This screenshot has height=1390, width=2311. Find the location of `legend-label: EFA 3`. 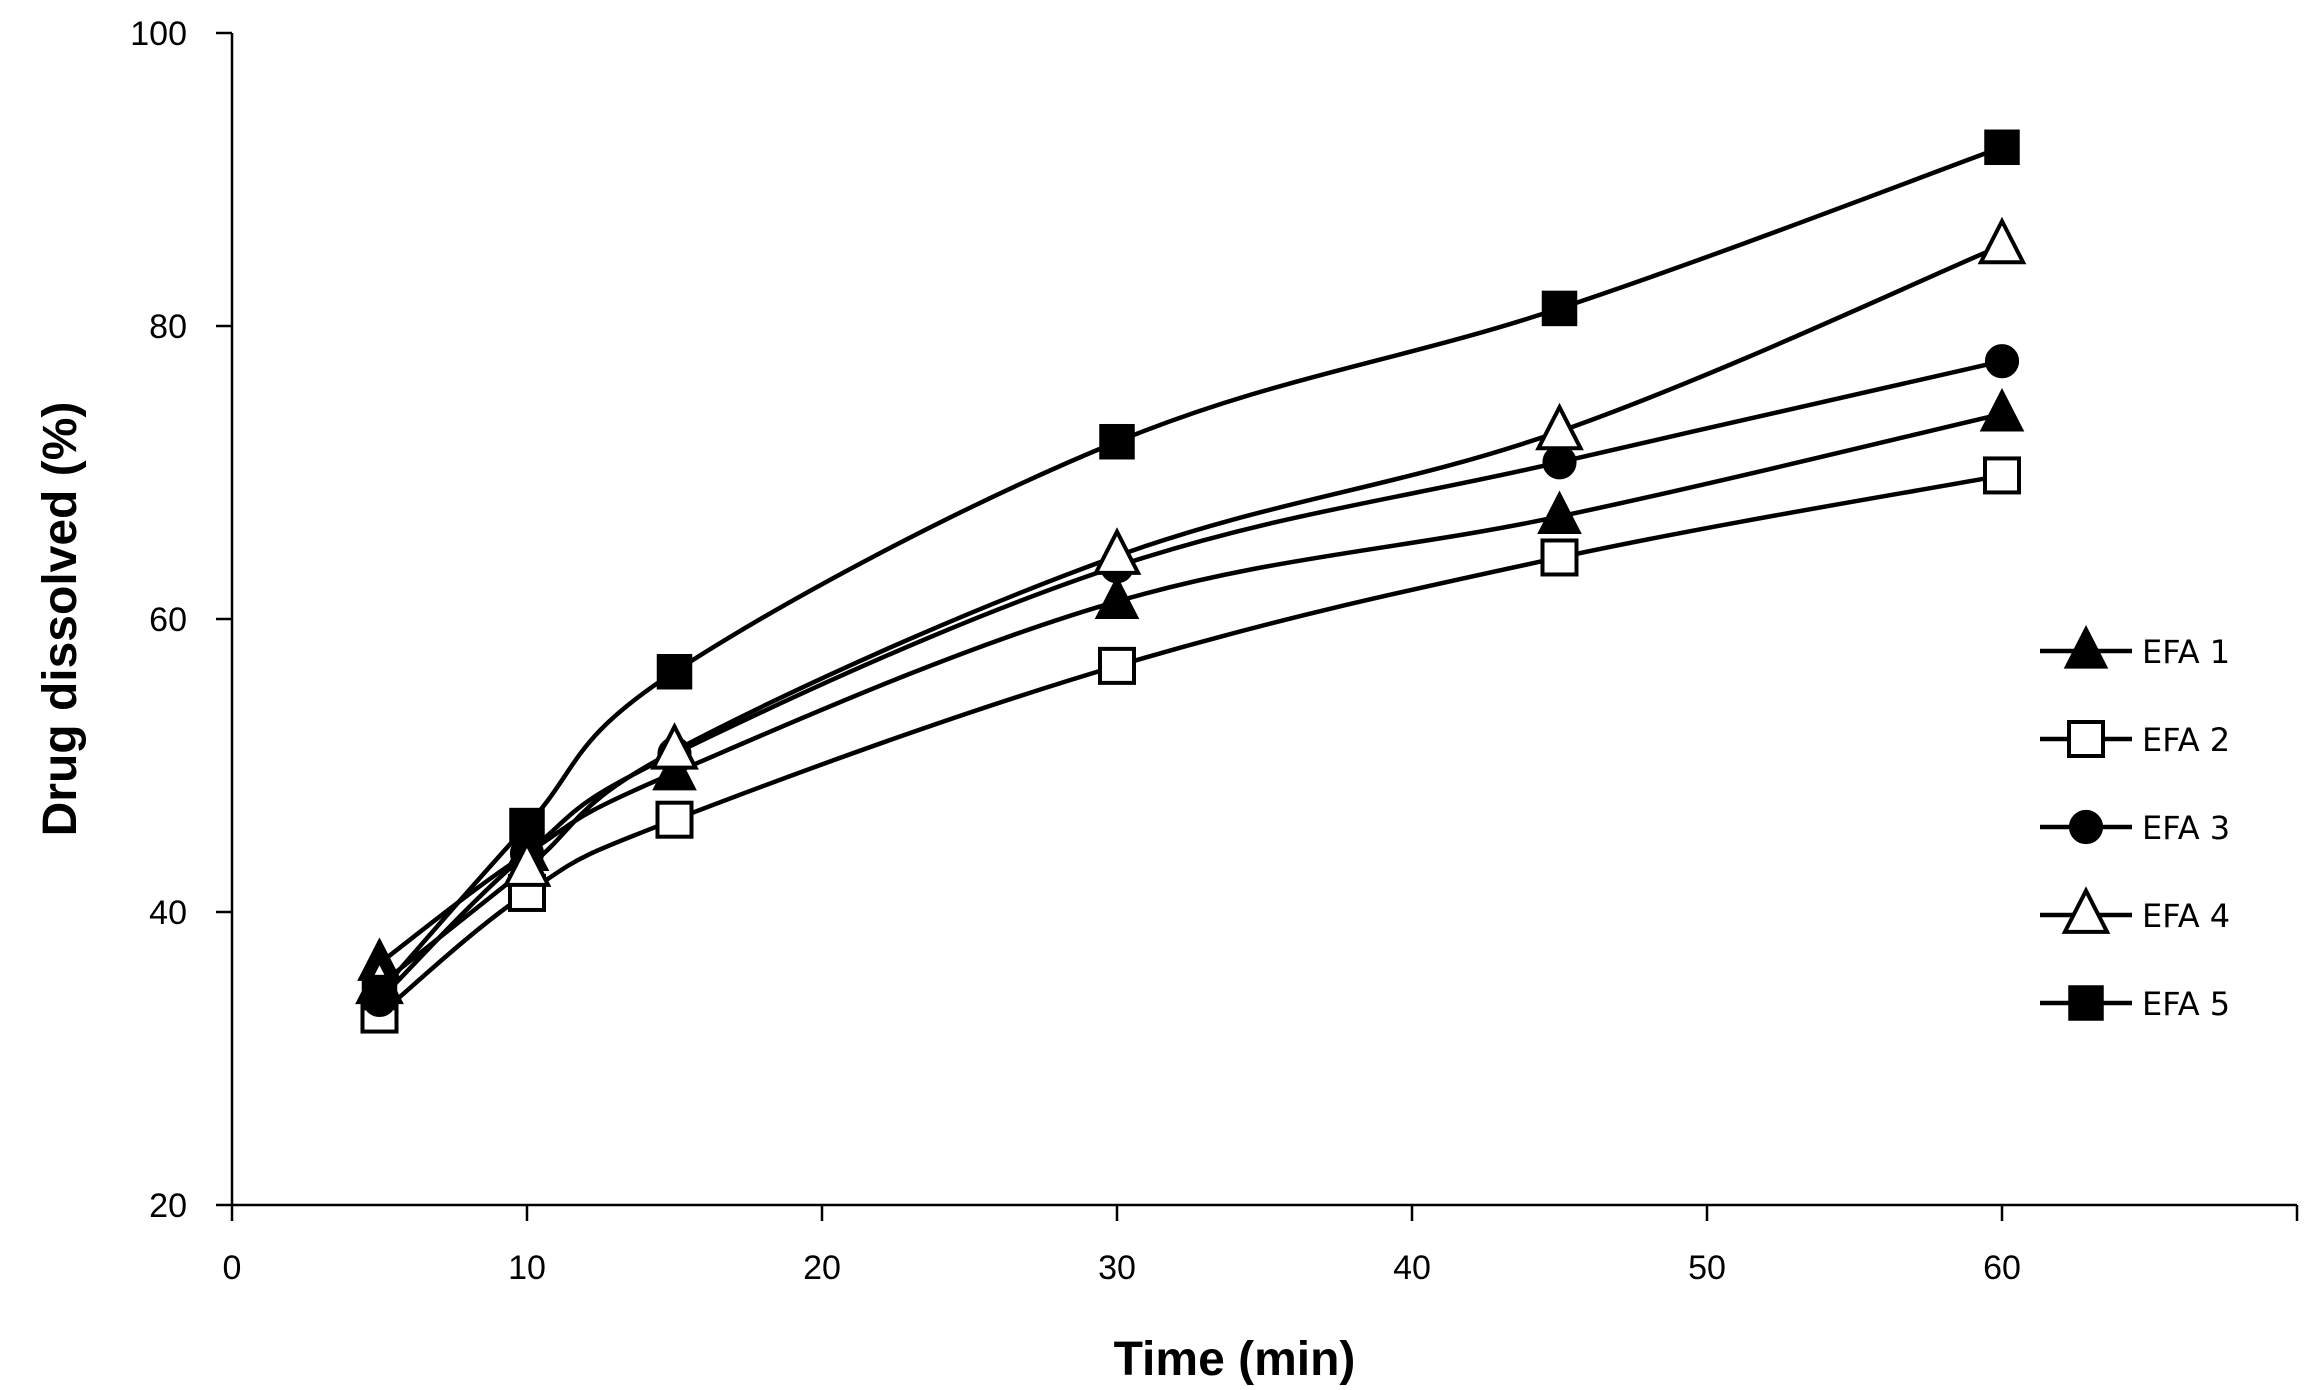

legend-label: EFA 3 is located at coordinates (2186, 828).